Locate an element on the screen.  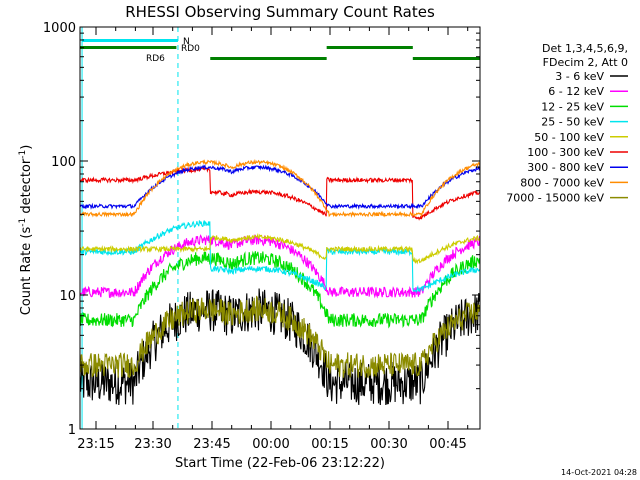
series-line-100-300-kev is located at coordinates (280, 193).